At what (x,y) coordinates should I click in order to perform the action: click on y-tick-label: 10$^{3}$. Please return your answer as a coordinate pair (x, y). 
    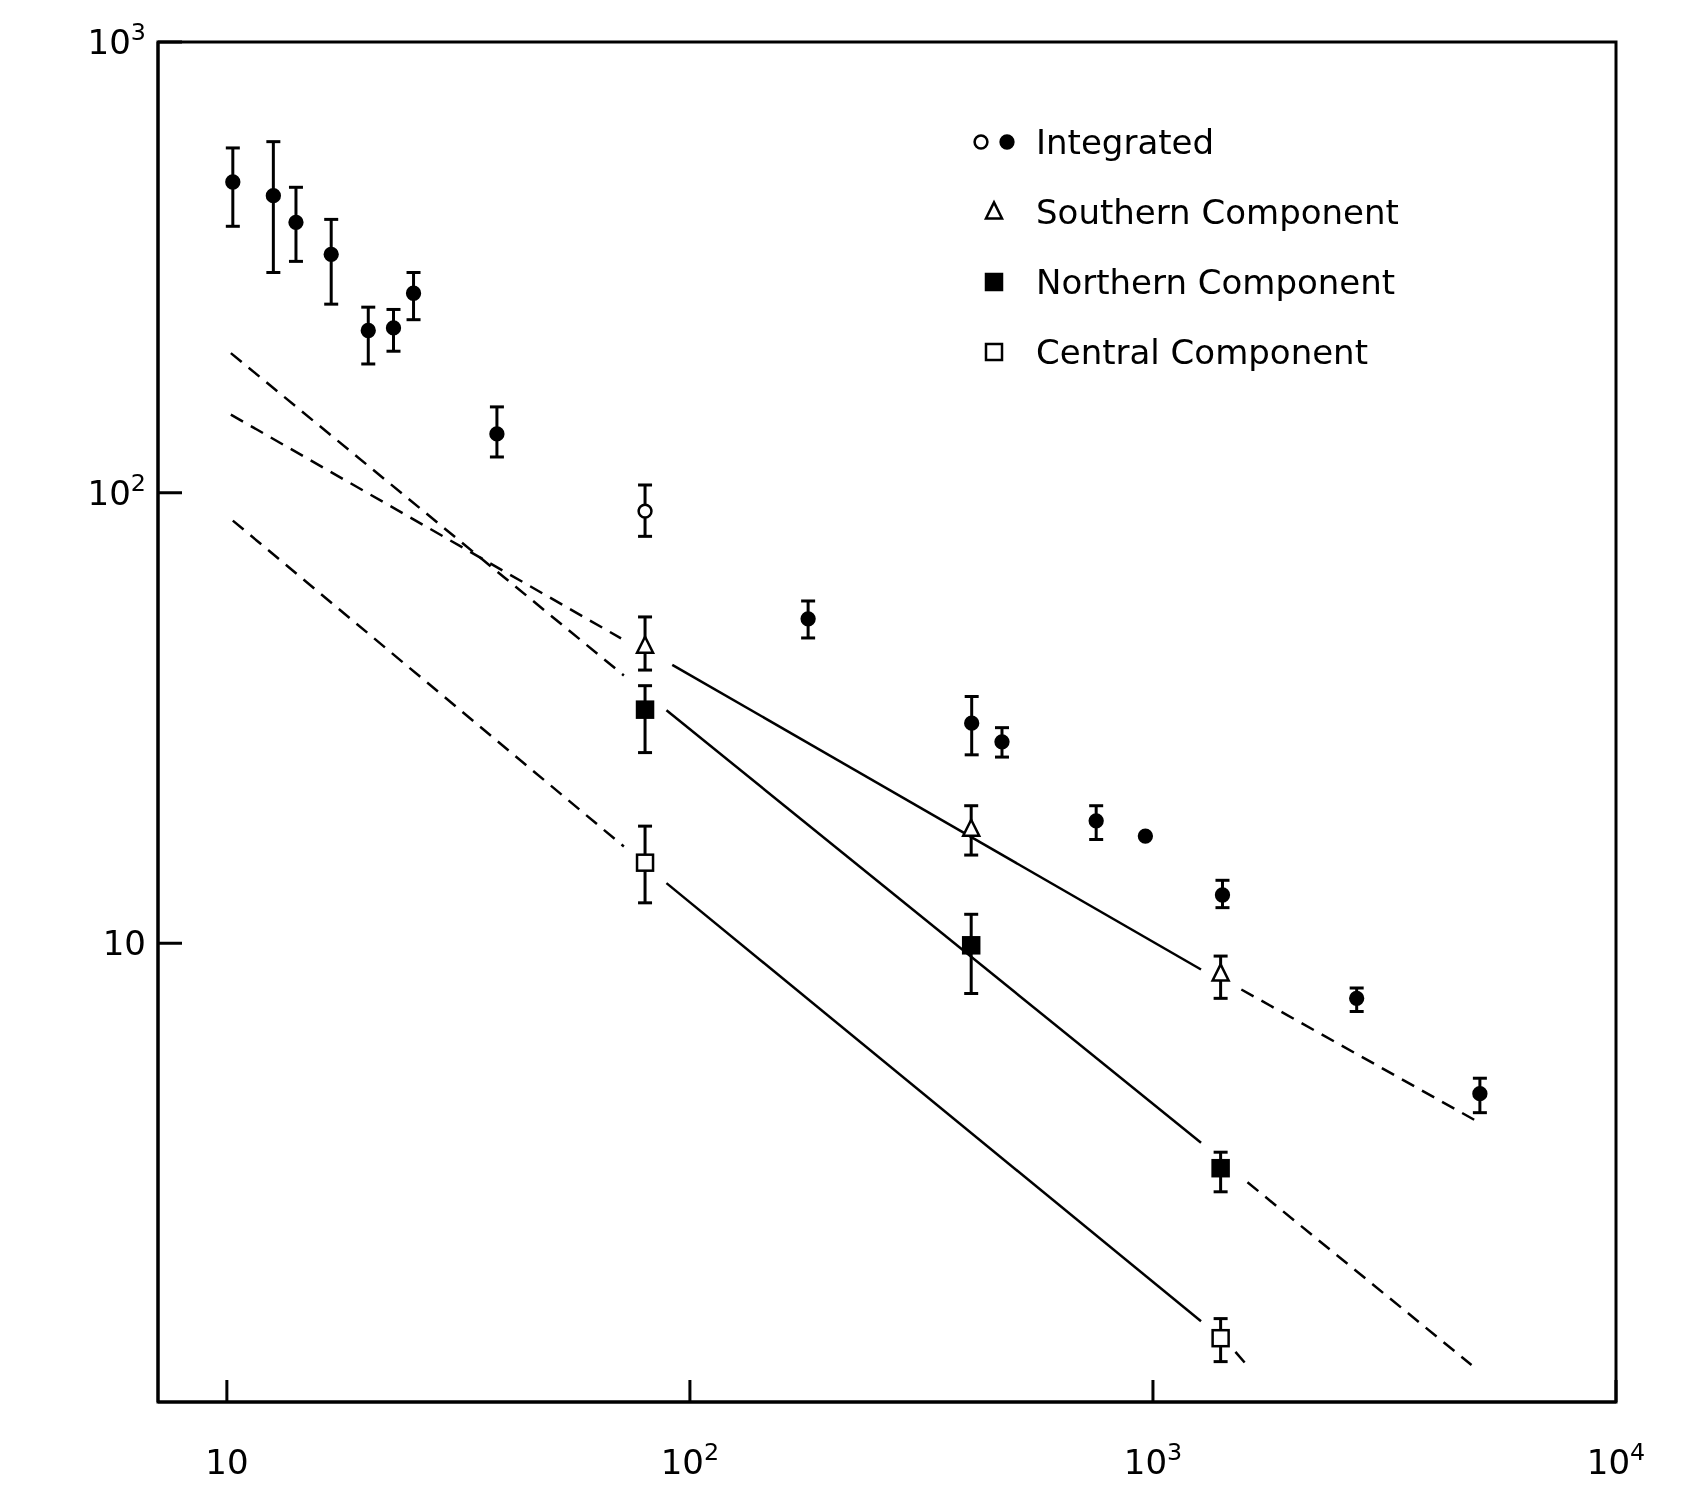
    Looking at the image, I should click on (116, 40).